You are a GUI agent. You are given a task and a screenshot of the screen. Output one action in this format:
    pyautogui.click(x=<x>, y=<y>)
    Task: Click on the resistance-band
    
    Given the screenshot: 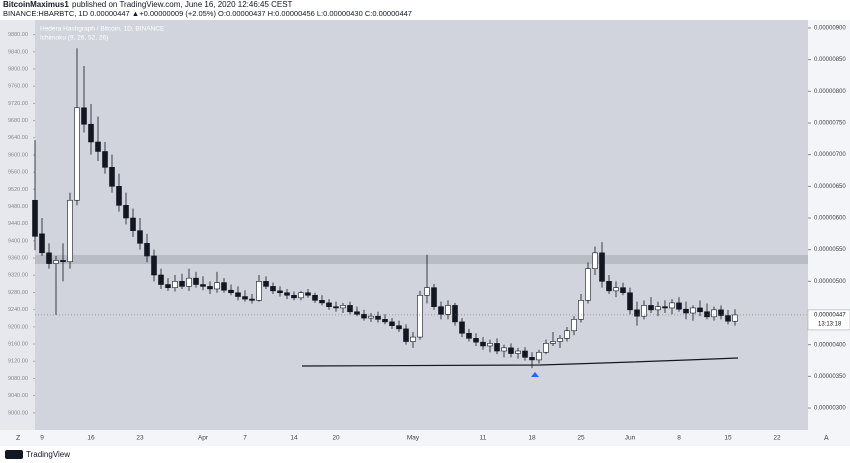 What is the action you would take?
    pyautogui.click(x=421, y=259)
    